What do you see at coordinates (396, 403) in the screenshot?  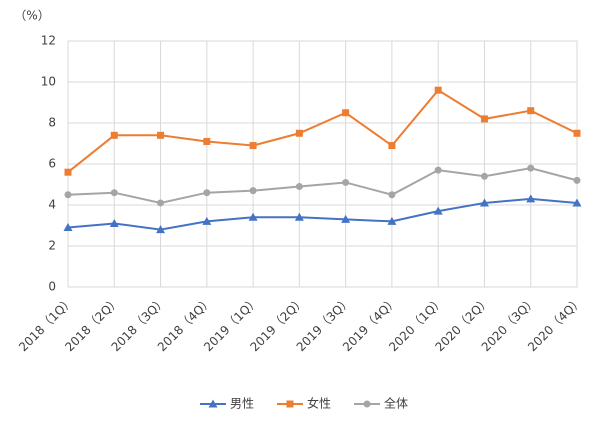 I see `legend-label: 全体` at bounding box center [396, 403].